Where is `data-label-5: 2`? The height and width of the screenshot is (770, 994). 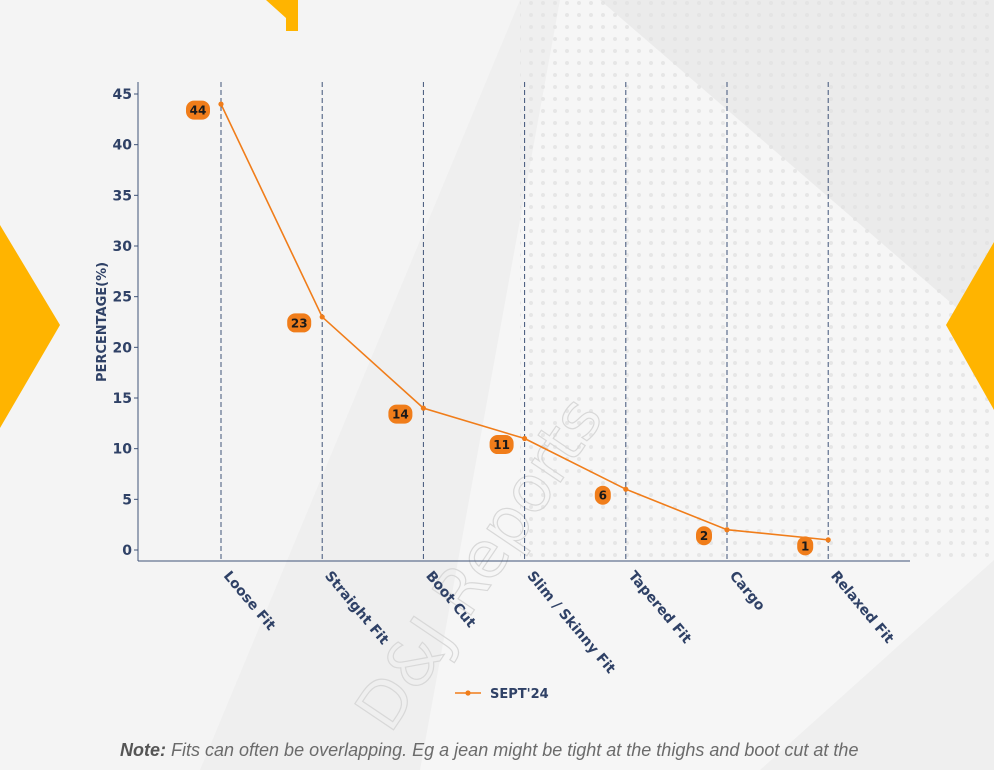 data-label-5: 2 is located at coordinates (704, 536).